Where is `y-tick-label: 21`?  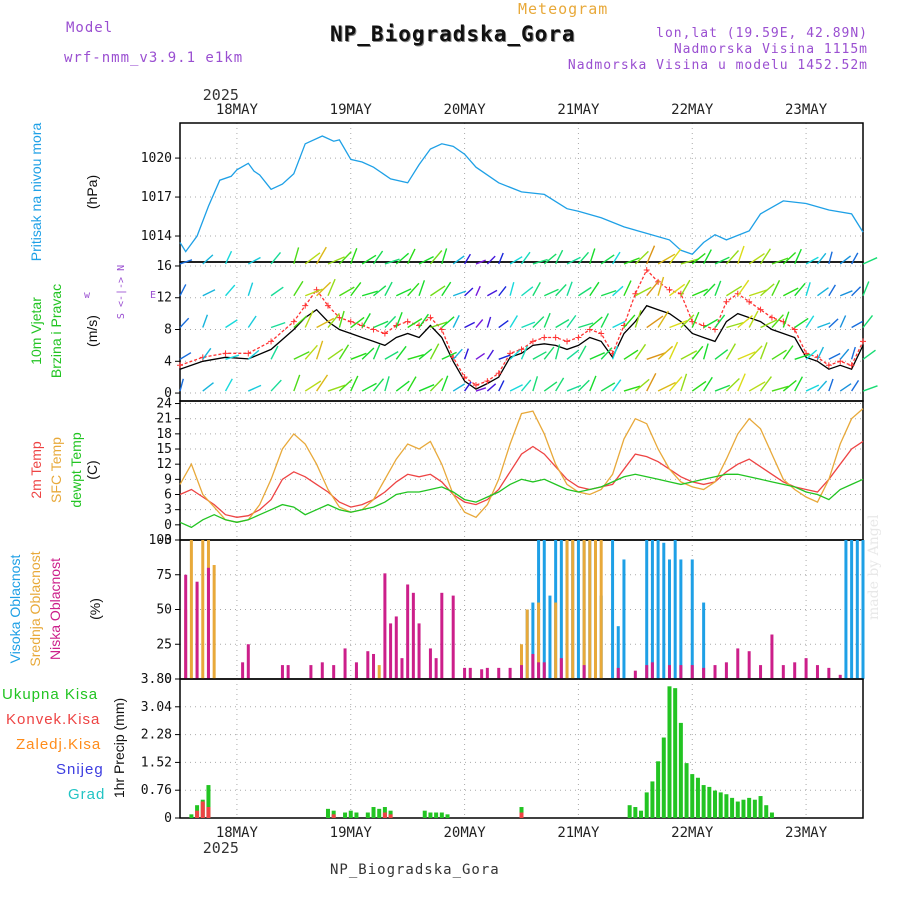 y-tick-label: 21 is located at coordinates (164, 419).